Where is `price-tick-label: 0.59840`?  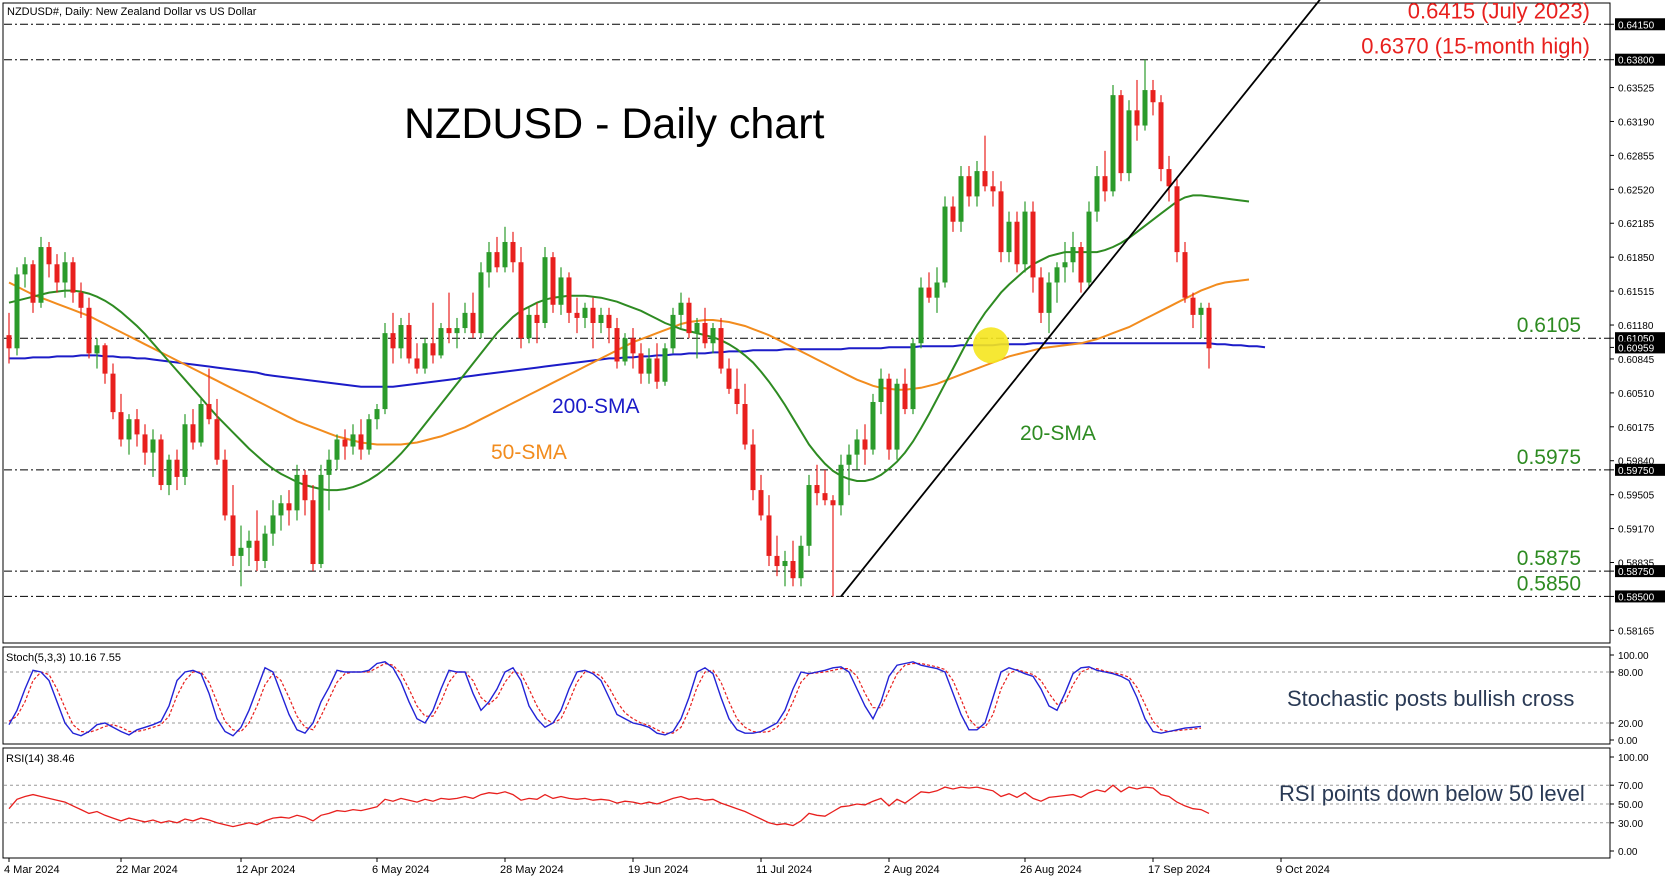 price-tick-label: 0.59840 is located at coordinates (1636, 462).